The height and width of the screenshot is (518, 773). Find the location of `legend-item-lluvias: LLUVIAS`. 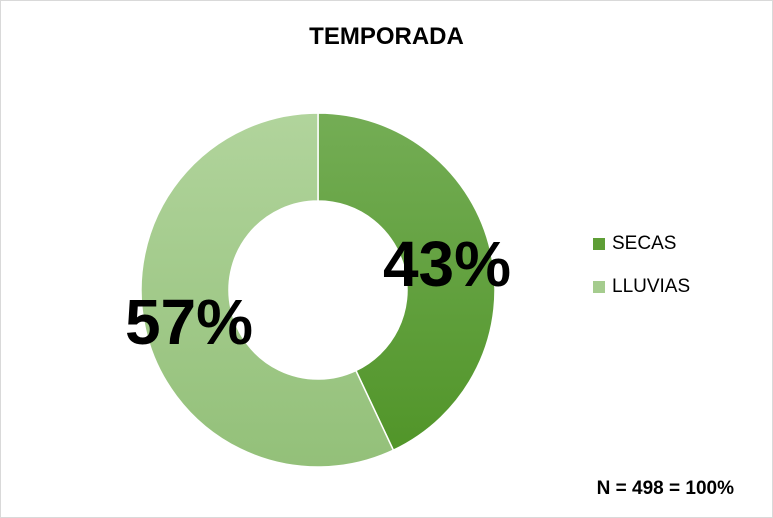

legend-item-lluvias: LLUVIAS is located at coordinates (641, 287).